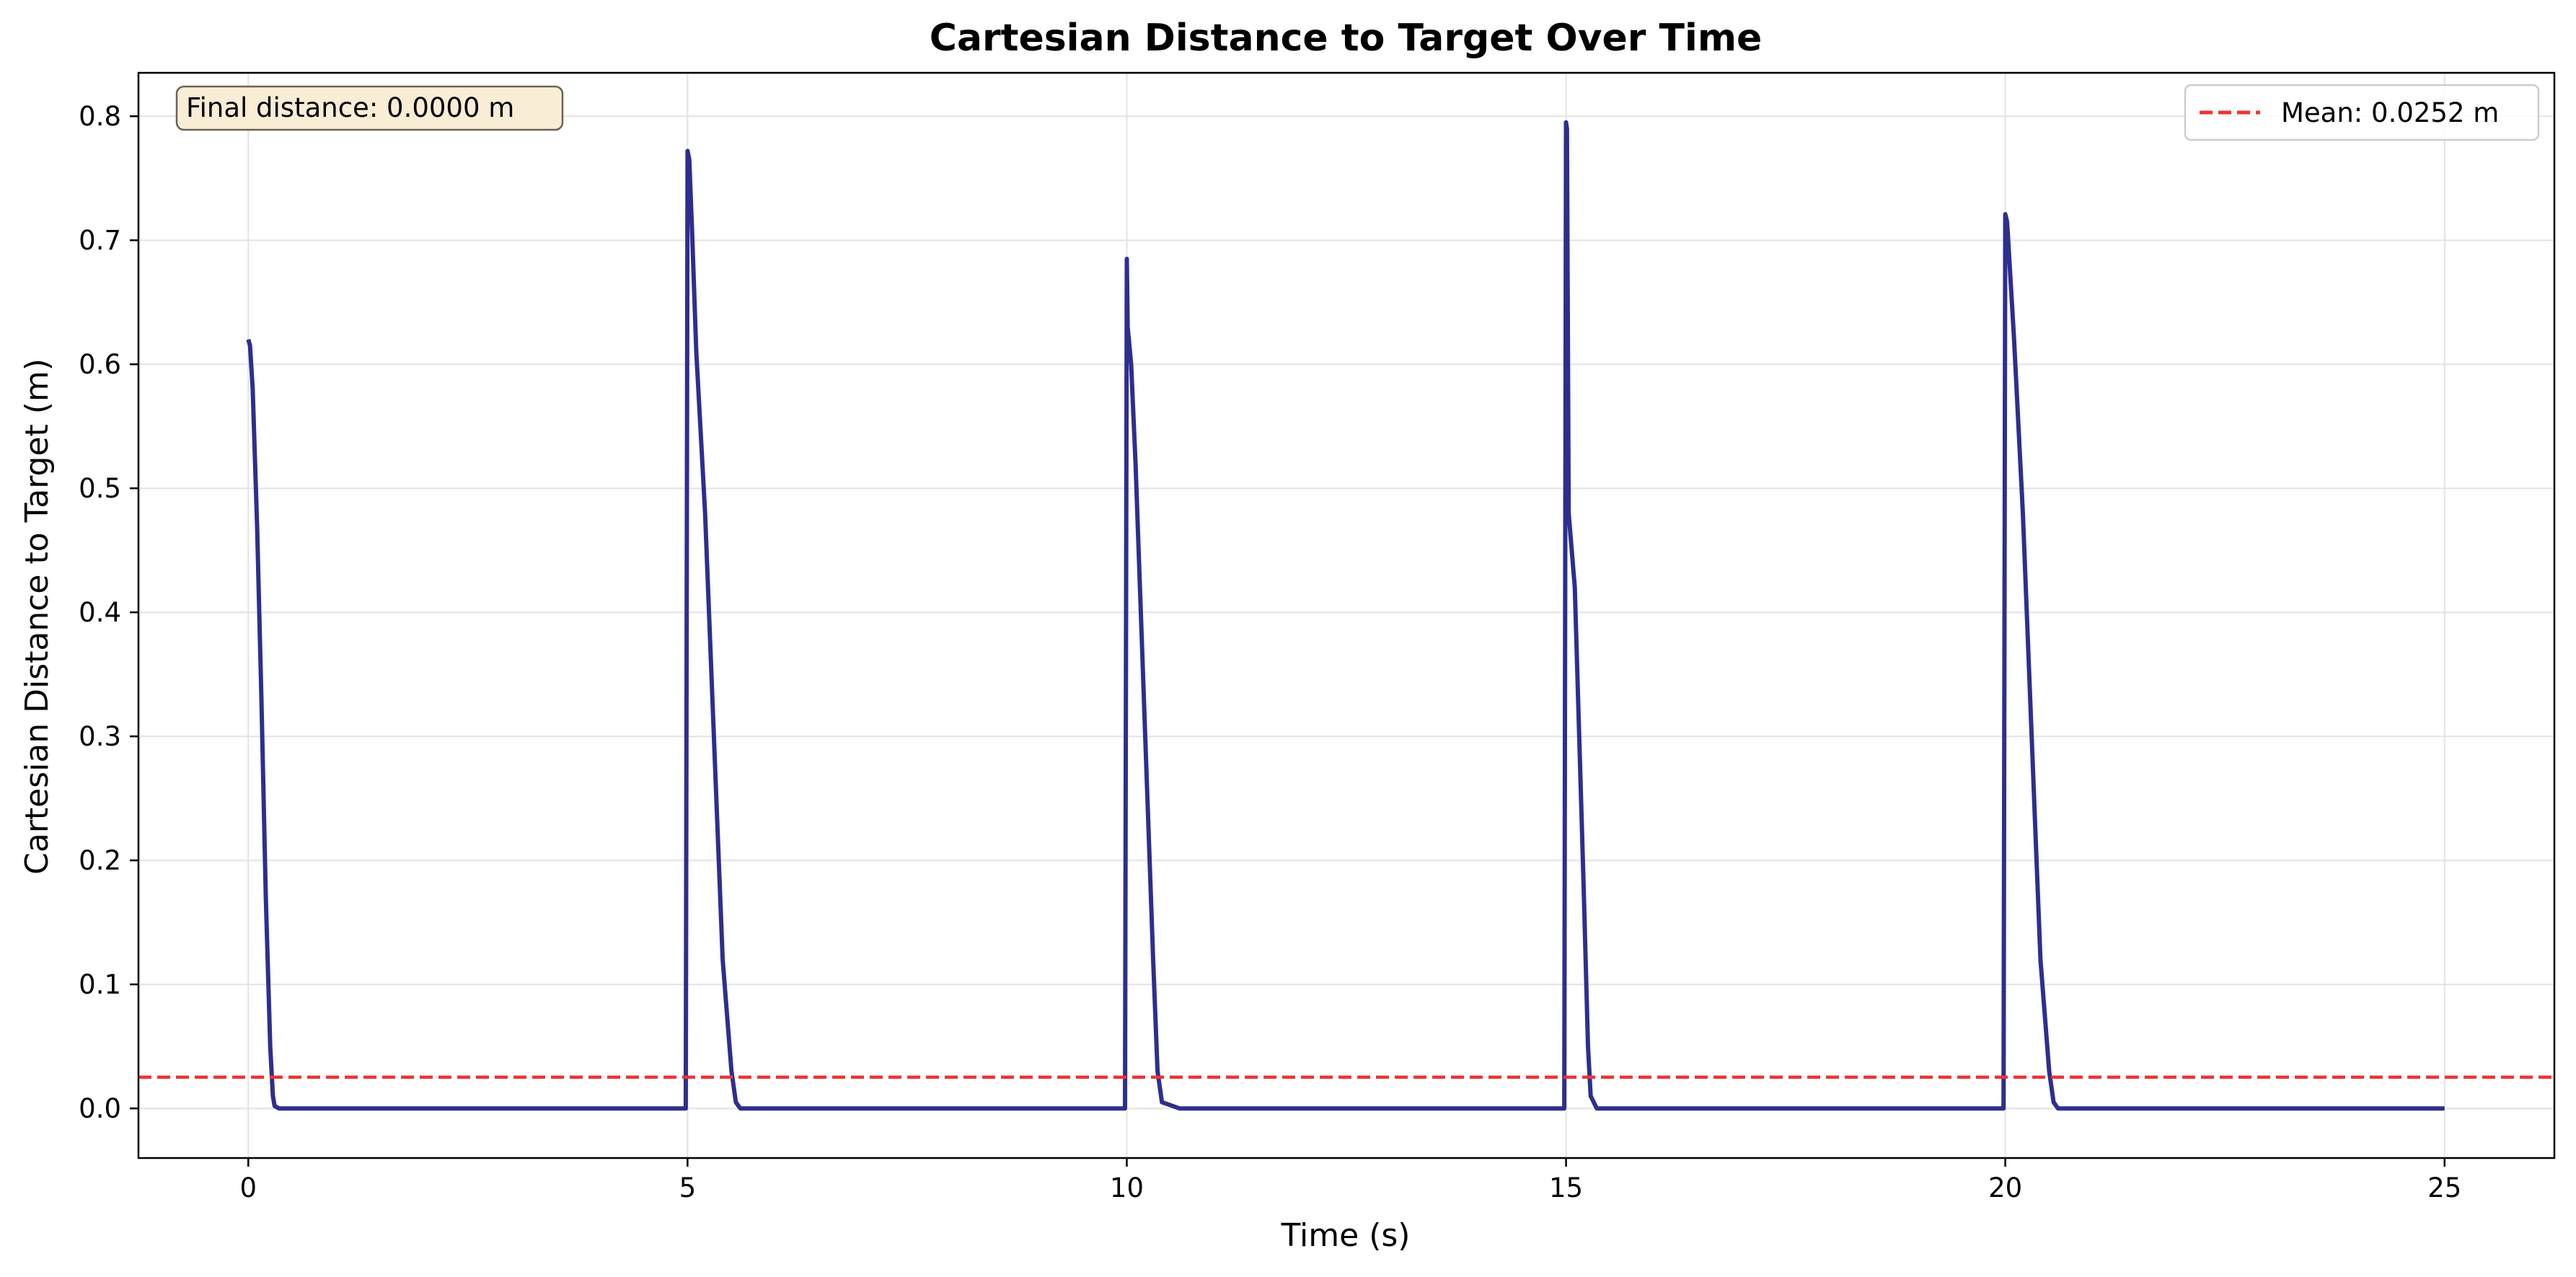  I want to click on chart-title: Cartesian Distance to Target Over Time, so click(1346, 38).